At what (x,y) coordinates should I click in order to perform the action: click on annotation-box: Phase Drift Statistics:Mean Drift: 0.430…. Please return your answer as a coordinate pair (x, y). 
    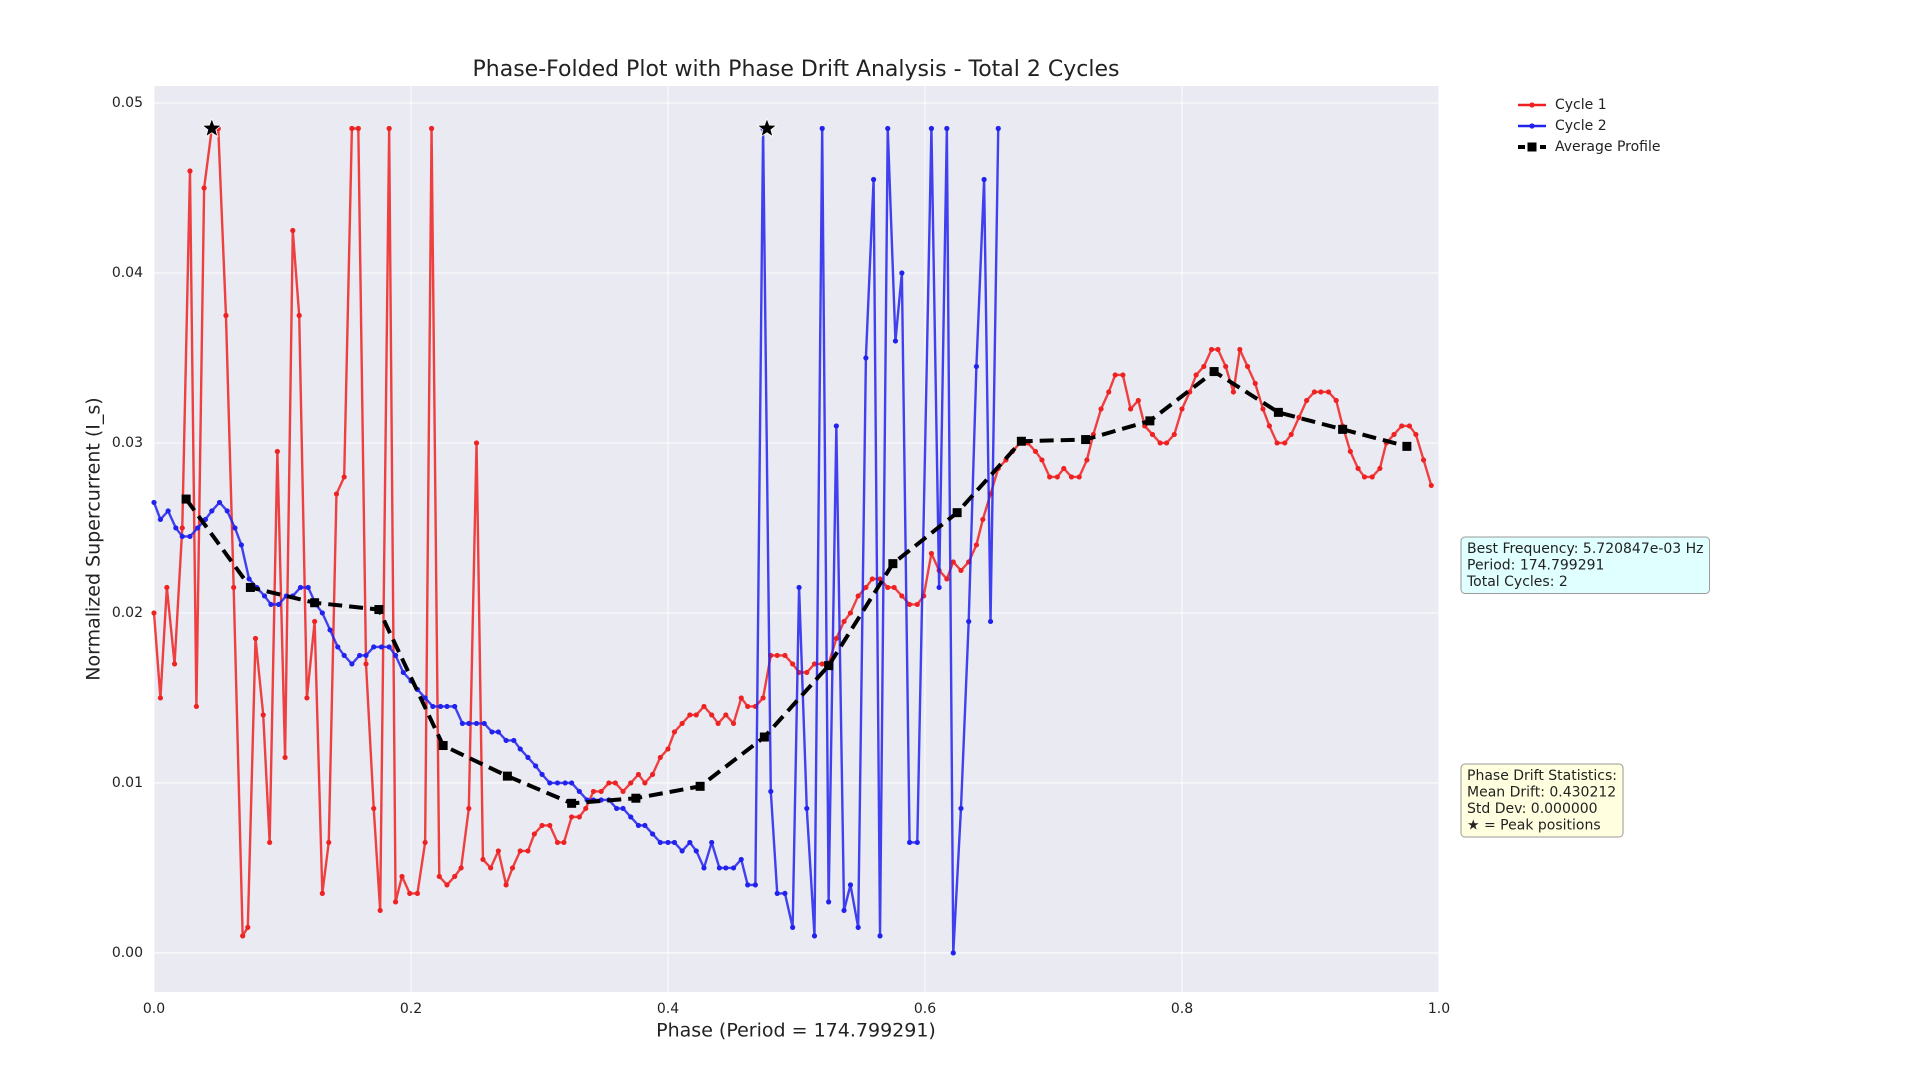
    Looking at the image, I should click on (1542, 800).